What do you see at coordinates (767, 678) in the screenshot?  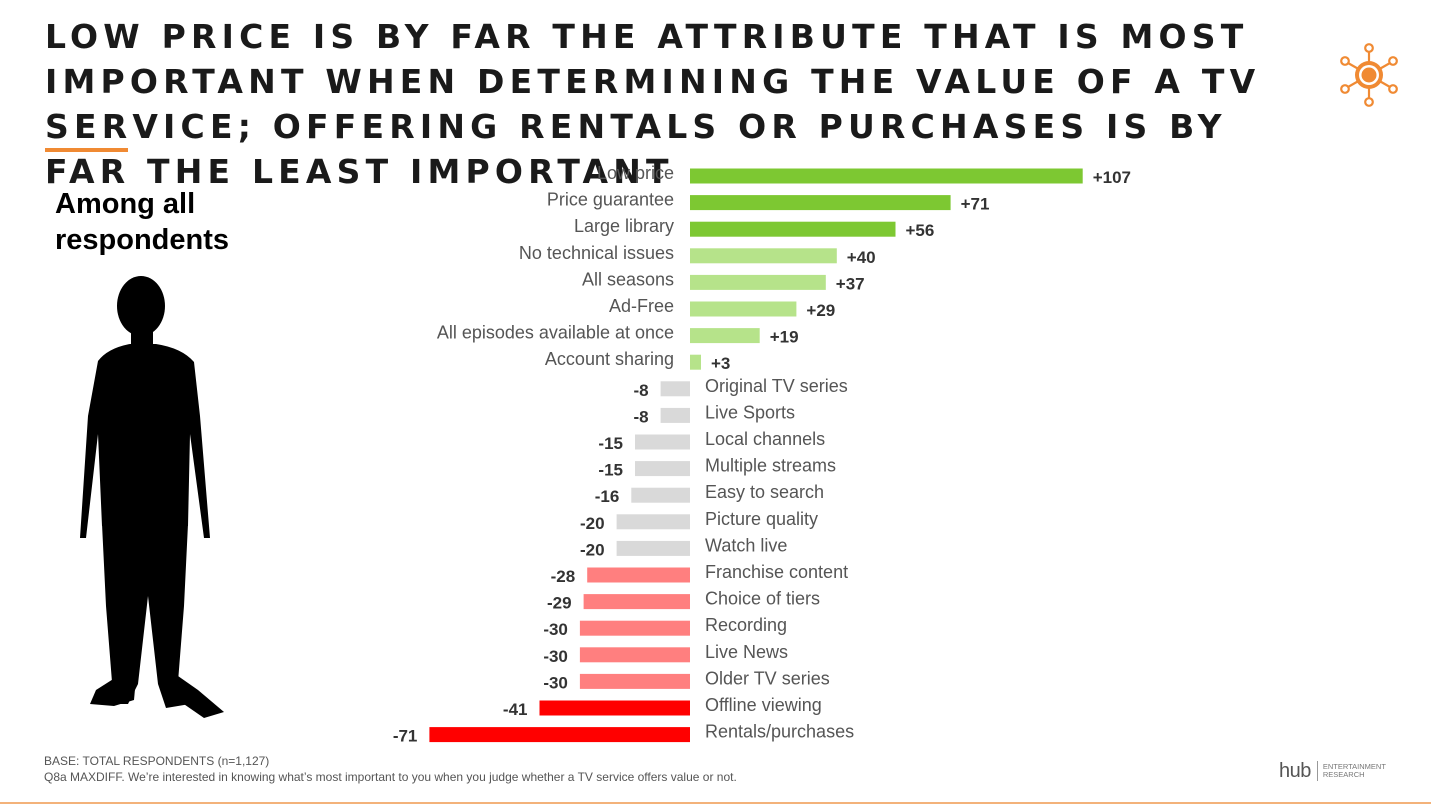 I see `category-label-19: Older TV series` at bounding box center [767, 678].